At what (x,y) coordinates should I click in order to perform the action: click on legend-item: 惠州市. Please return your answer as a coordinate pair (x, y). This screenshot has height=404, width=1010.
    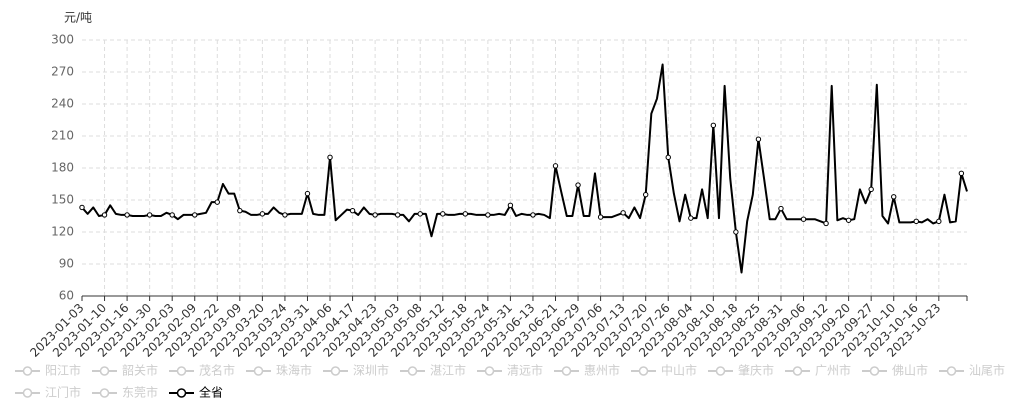
    Looking at the image, I should click on (587, 370).